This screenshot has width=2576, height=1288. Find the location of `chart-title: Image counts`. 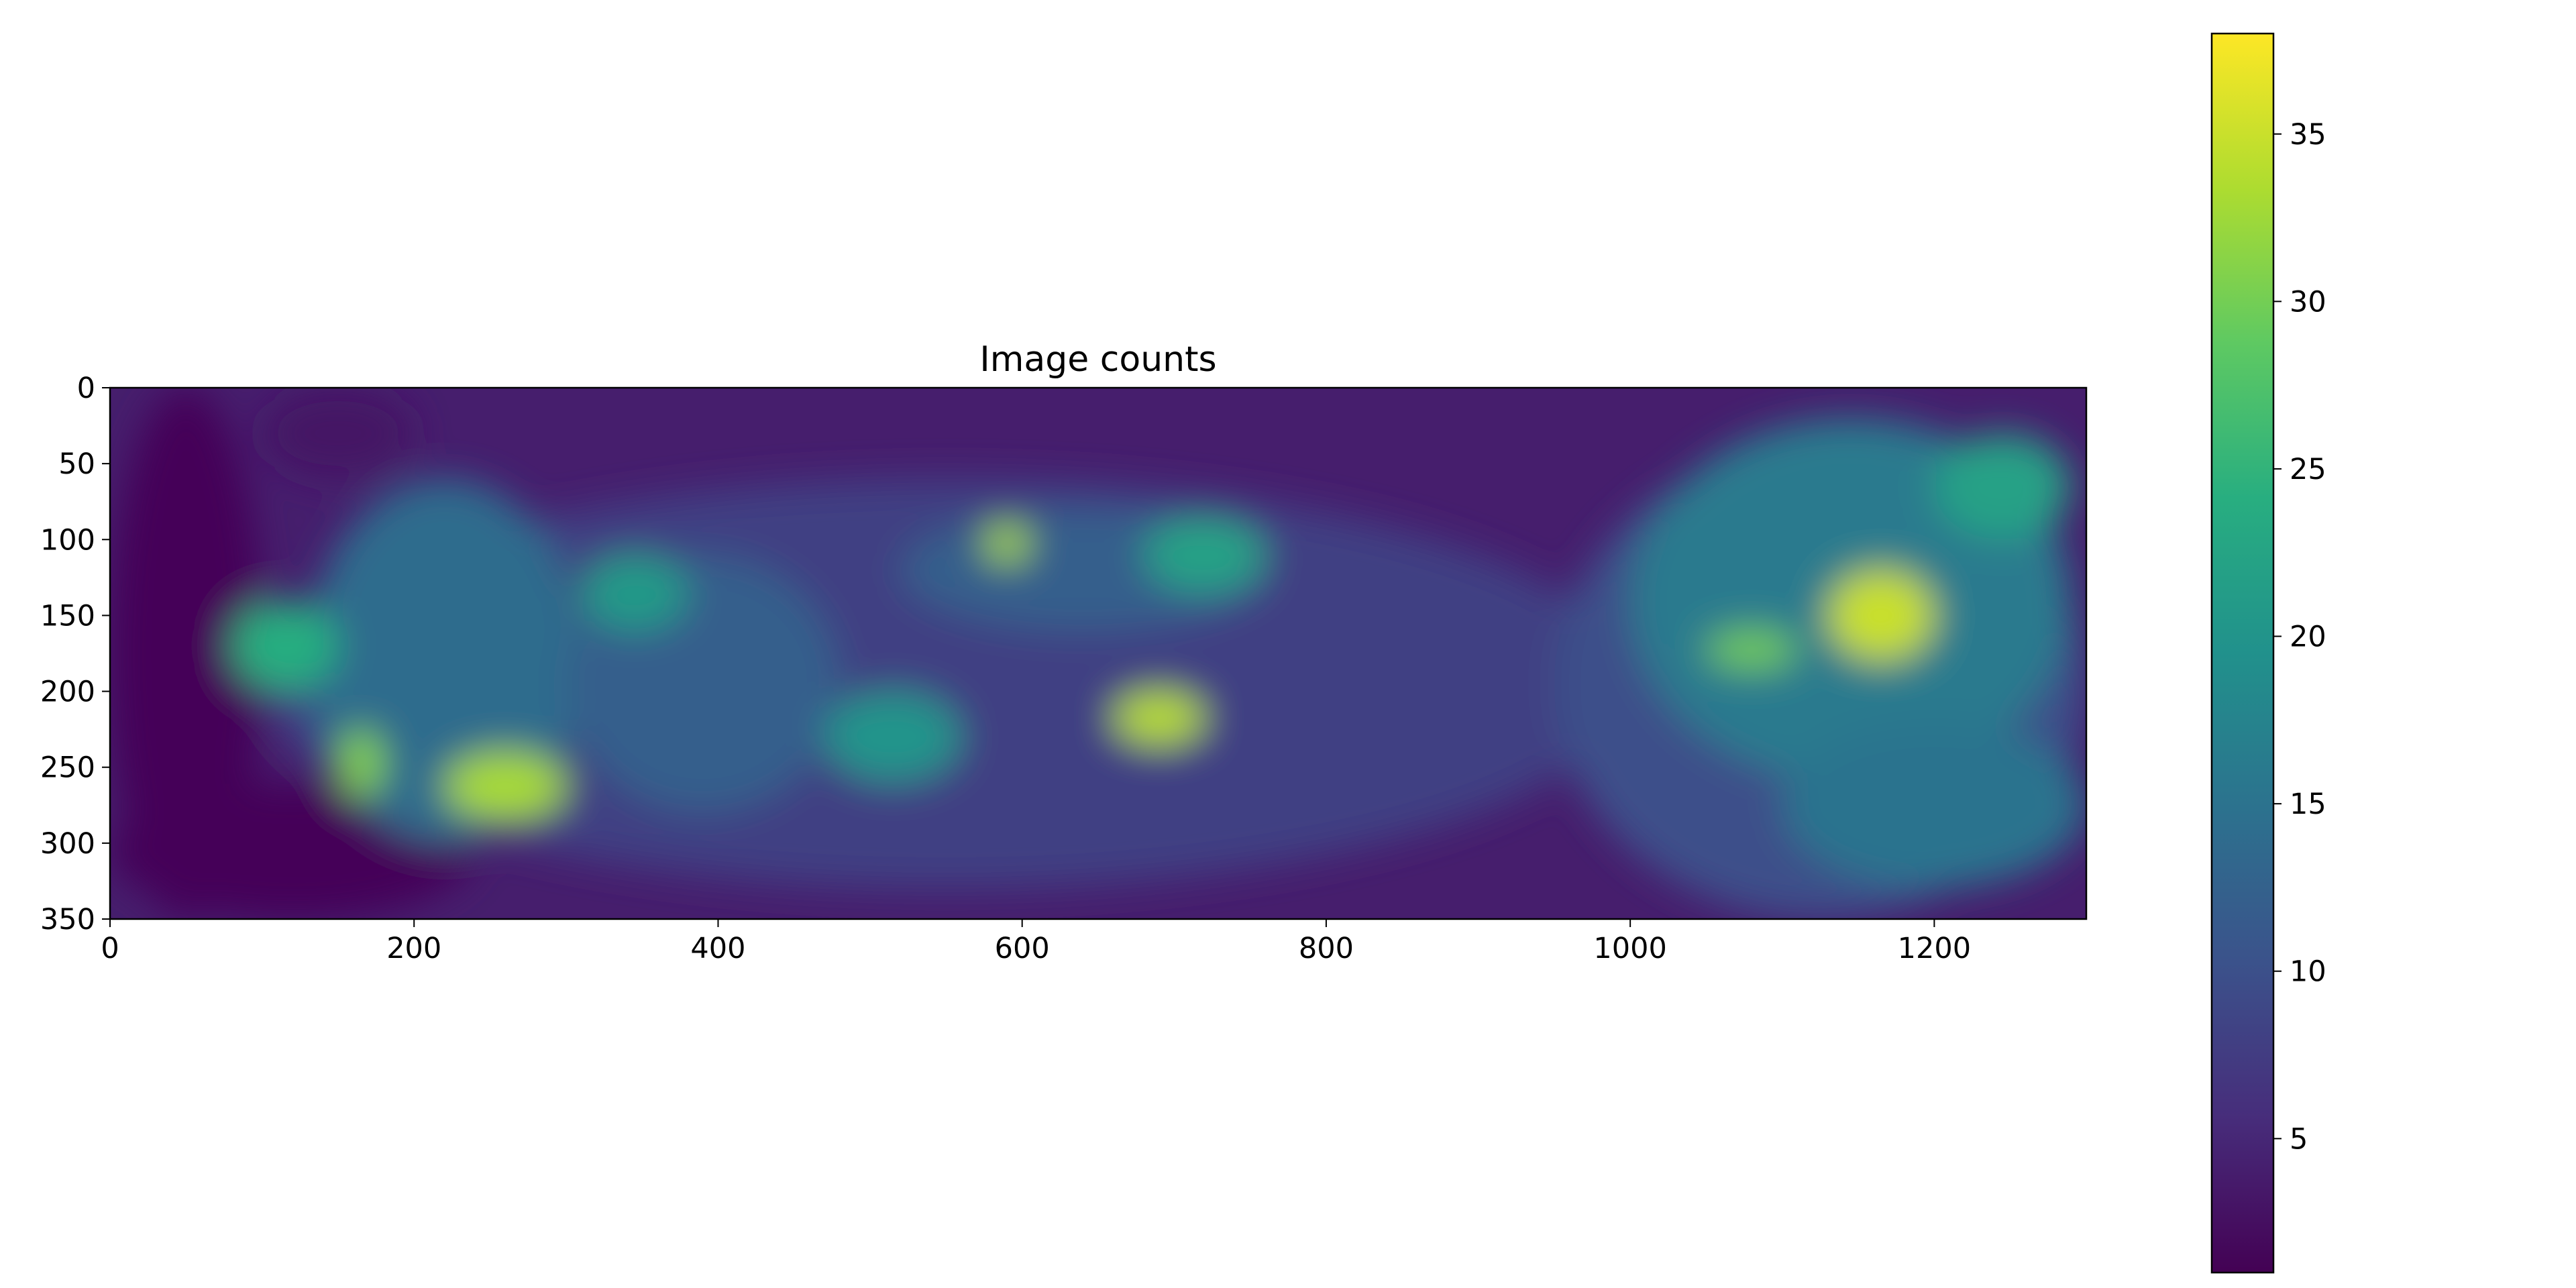

chart-title: Image counts is located at coordinates (1097, 359).